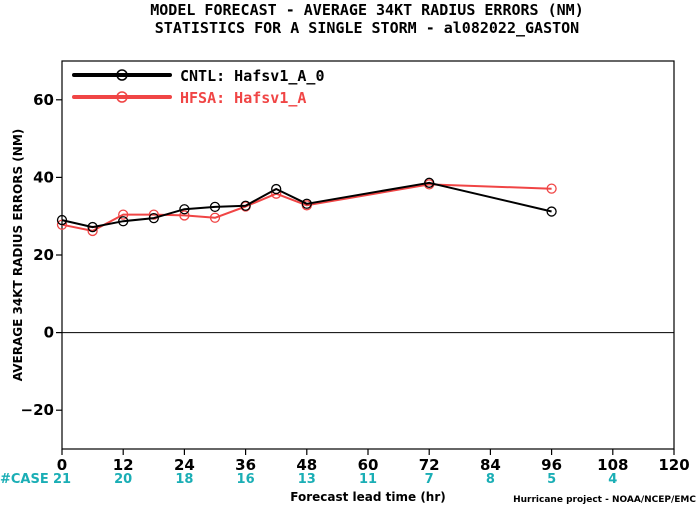  I want to click on x-tick-label: 60, so click(368, 465).